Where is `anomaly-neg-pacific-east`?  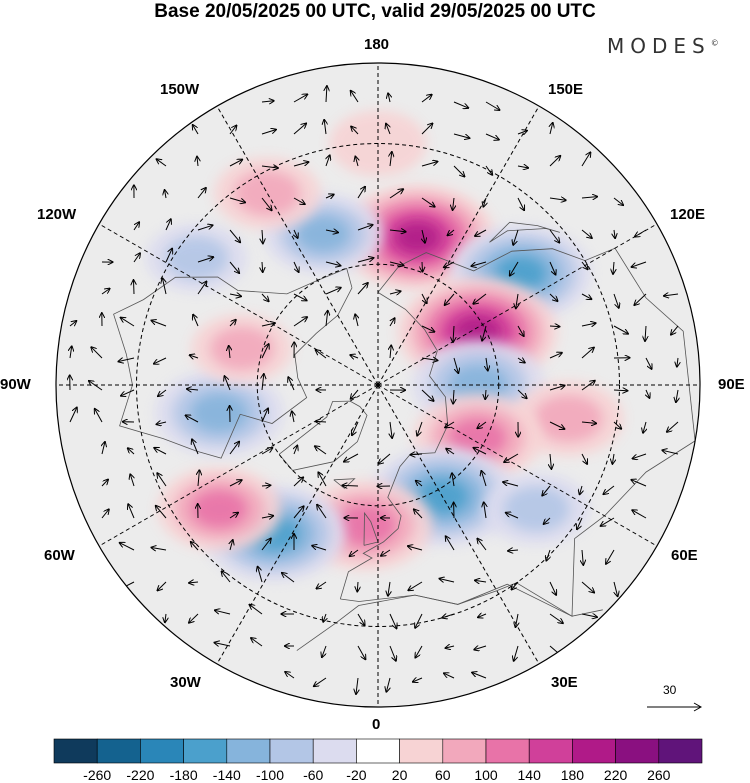 anomaly-neg-pacific-east is located at coordinates (196, 258).